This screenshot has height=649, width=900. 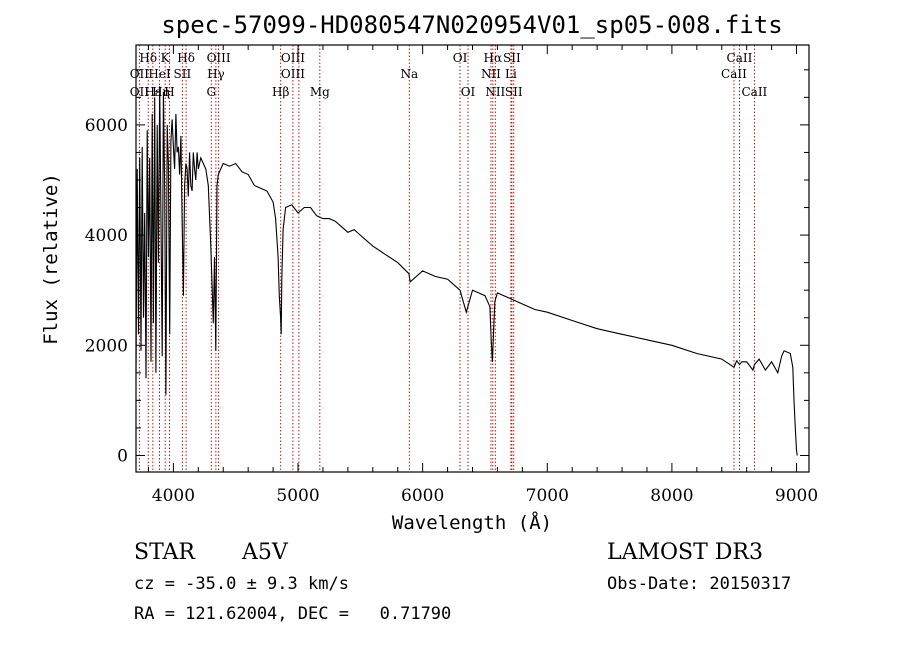 I want to click on x-tick-label: 7000, so click(x=547, y=496).